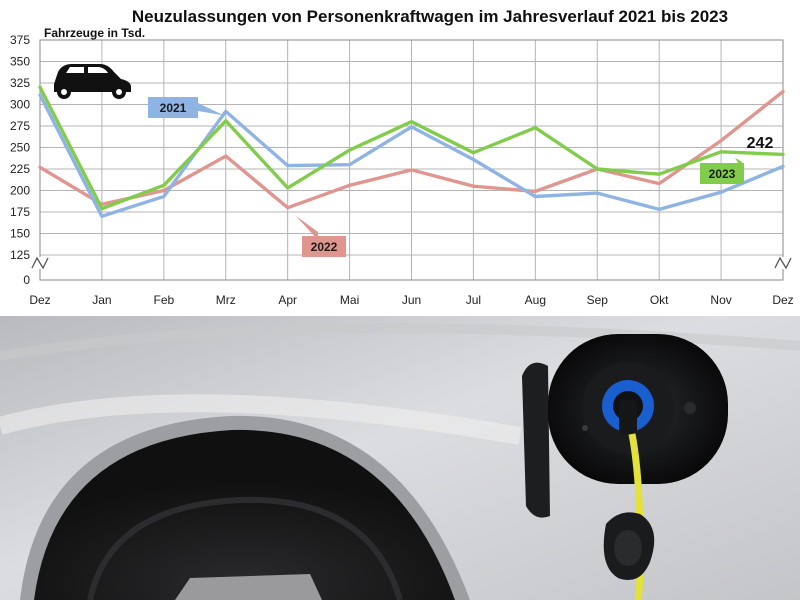 The image size is (800, 600). What do you see at coordinates (598, 300) in the screenshot?
I see `x-tick-label: Sep` at bounding box center [598, 300].